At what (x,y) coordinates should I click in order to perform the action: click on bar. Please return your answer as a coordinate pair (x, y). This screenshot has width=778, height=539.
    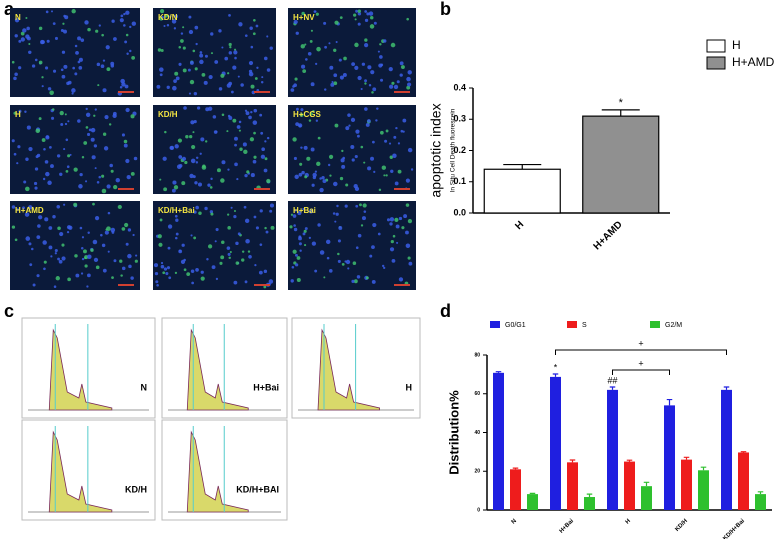
    Looking at the image, I should click on (621, 164).